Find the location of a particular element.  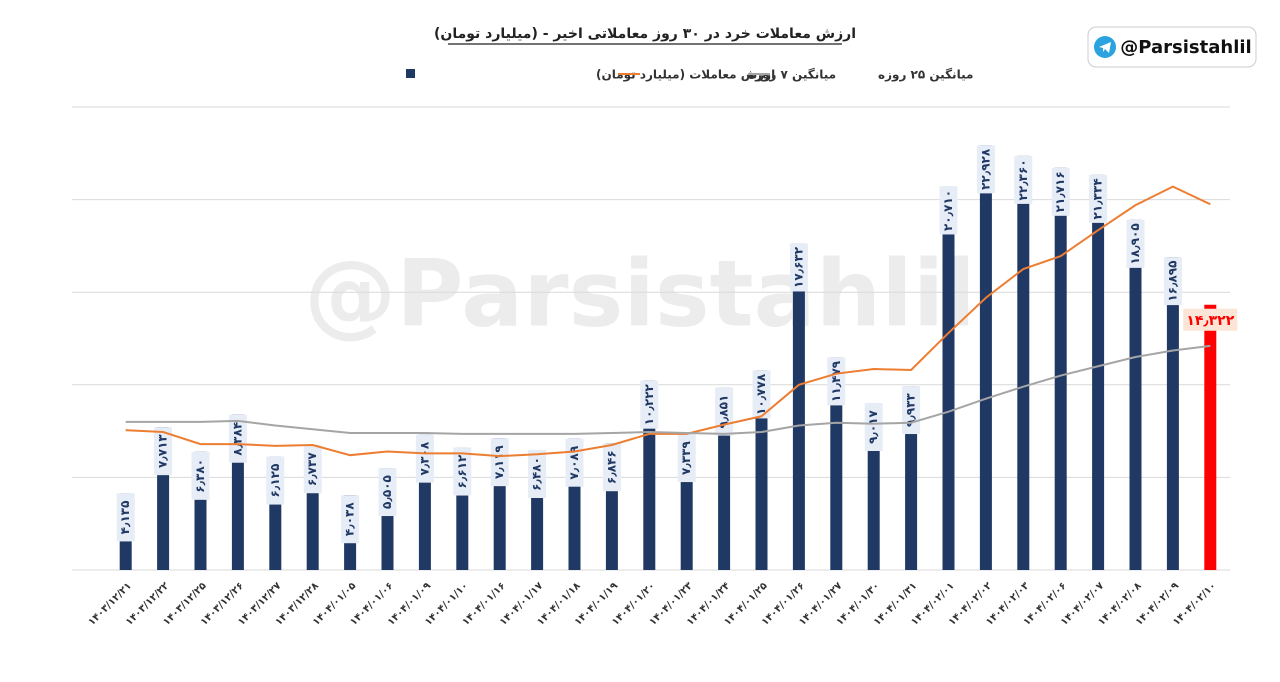

data-label: ۷٫۱۱۹ is located at coordinates (499, 462).